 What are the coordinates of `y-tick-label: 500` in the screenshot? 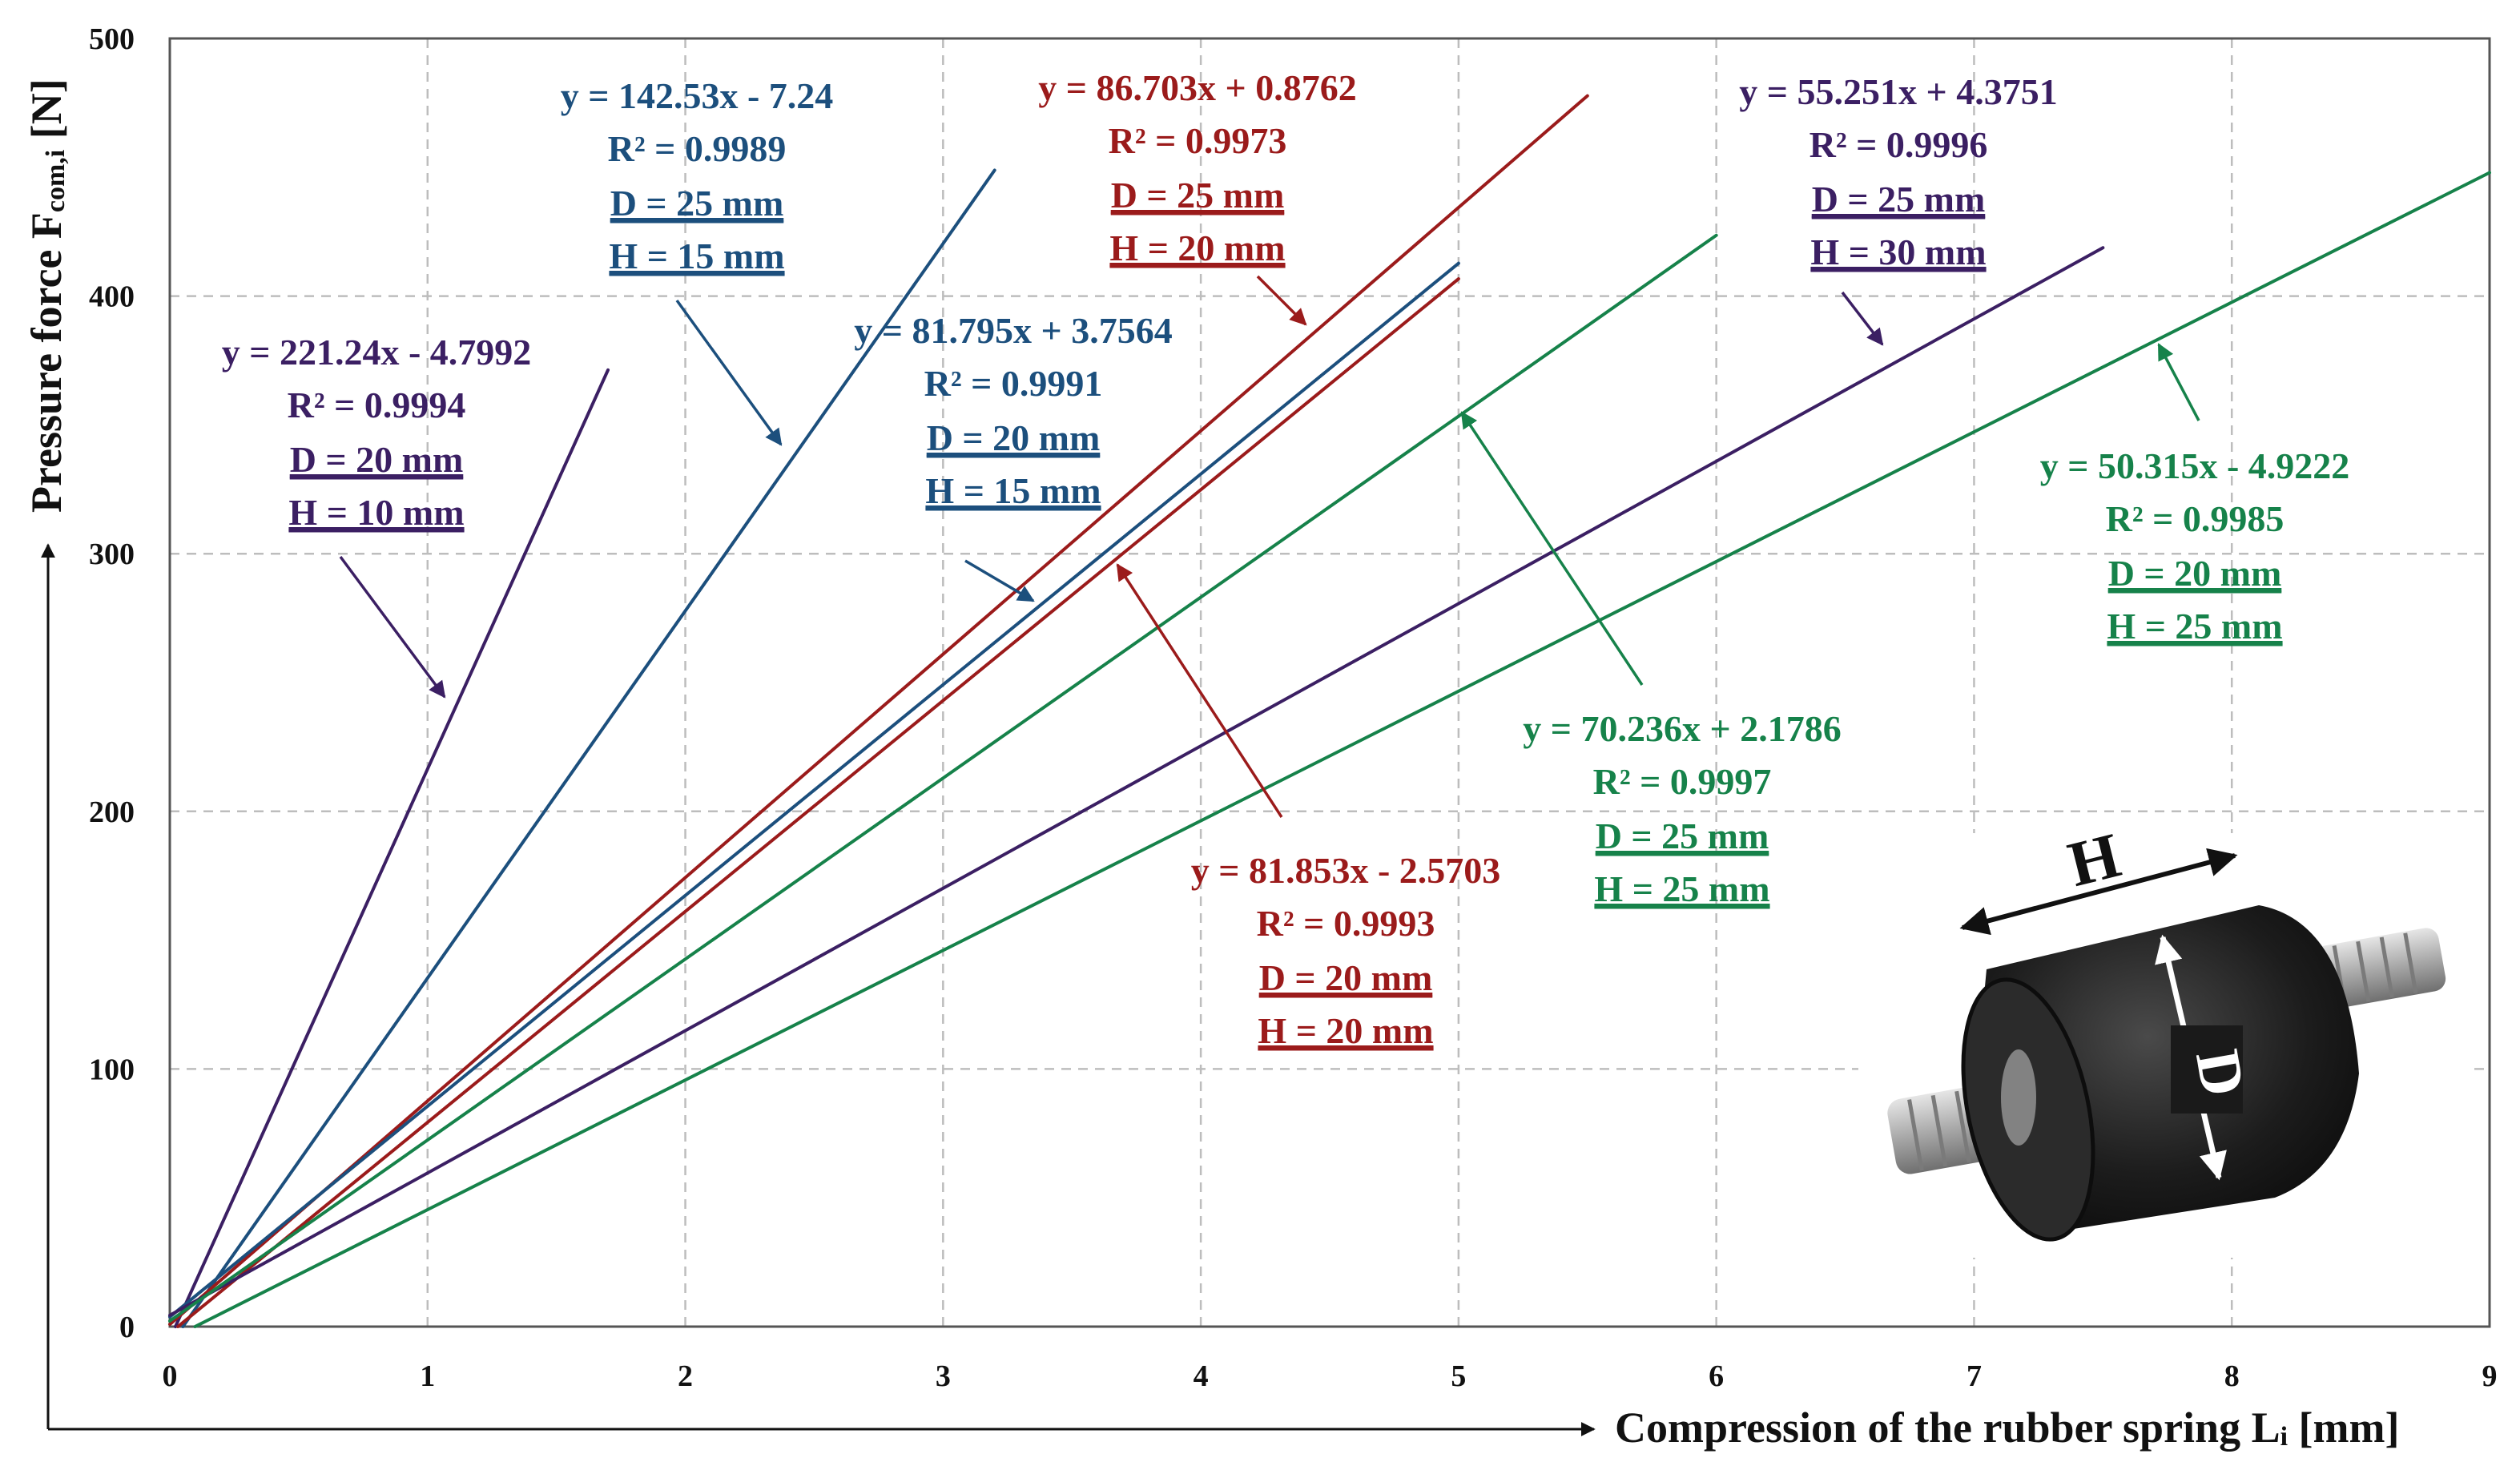 It's located at (112, 39).